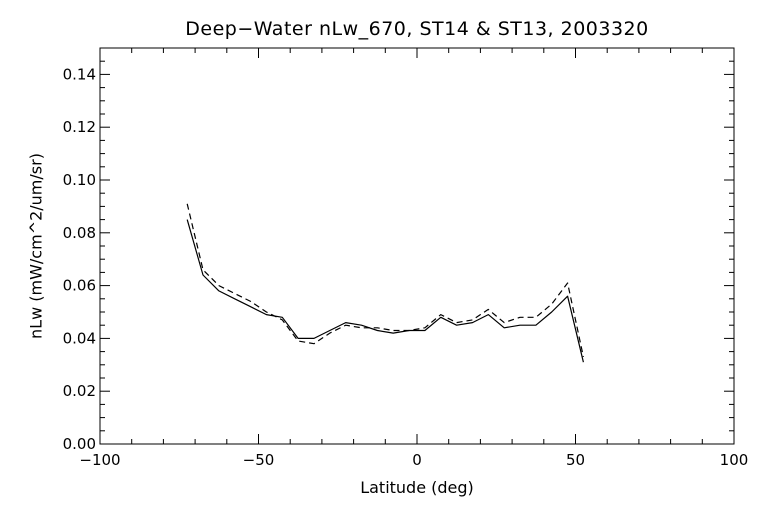 This screenshot has width=768, height=512. I want to click on x-tick-label: 100, so click(734, 460).